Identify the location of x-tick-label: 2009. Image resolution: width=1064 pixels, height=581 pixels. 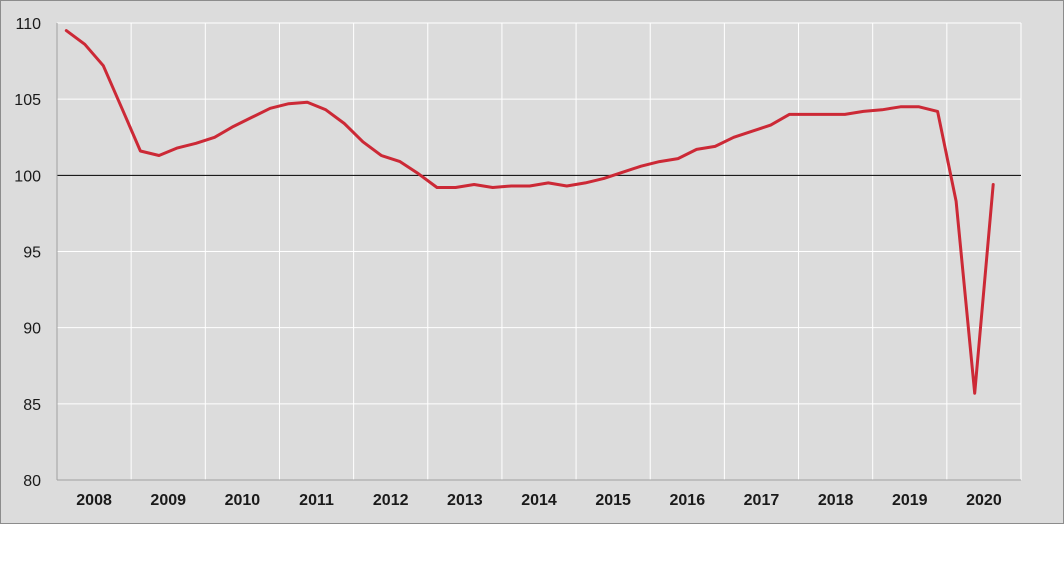
(168, 500).